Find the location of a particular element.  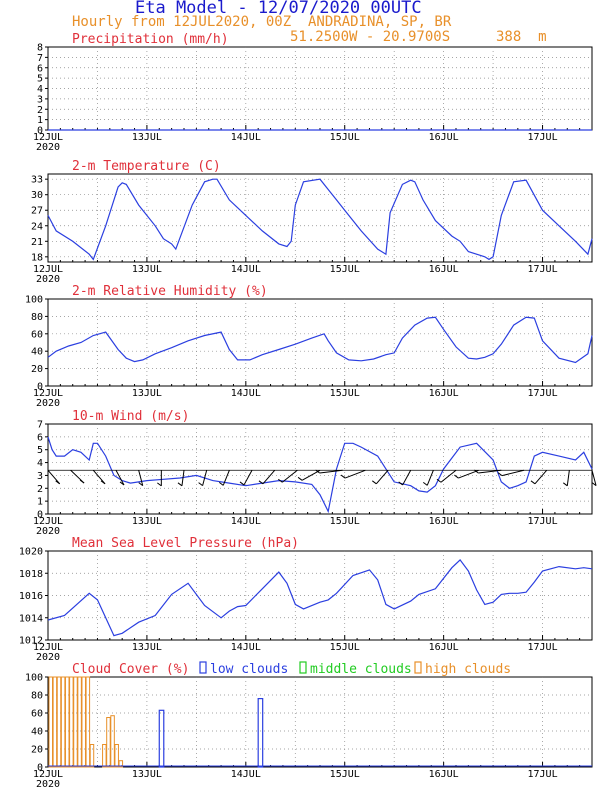

y-tick-label: 80 is located at coordinates (37, 317).